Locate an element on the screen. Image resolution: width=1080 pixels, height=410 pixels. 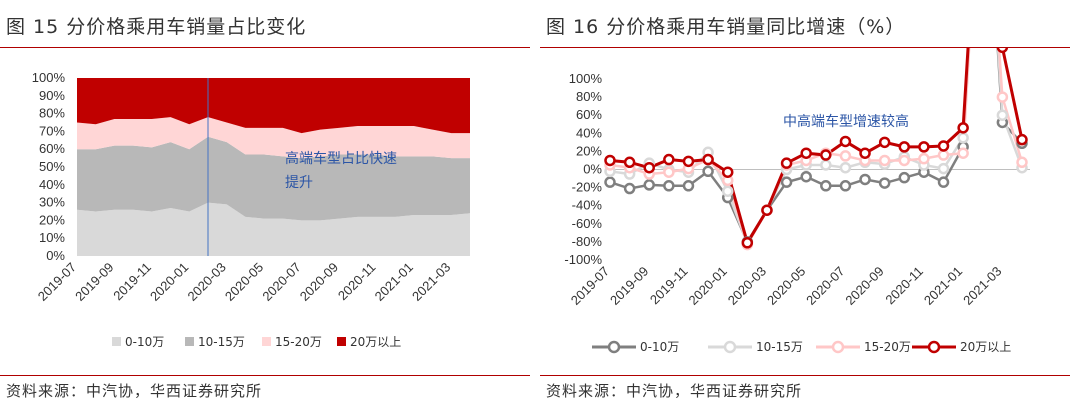
right-y-tick-label: 0% is located at coordinates (592, 169).